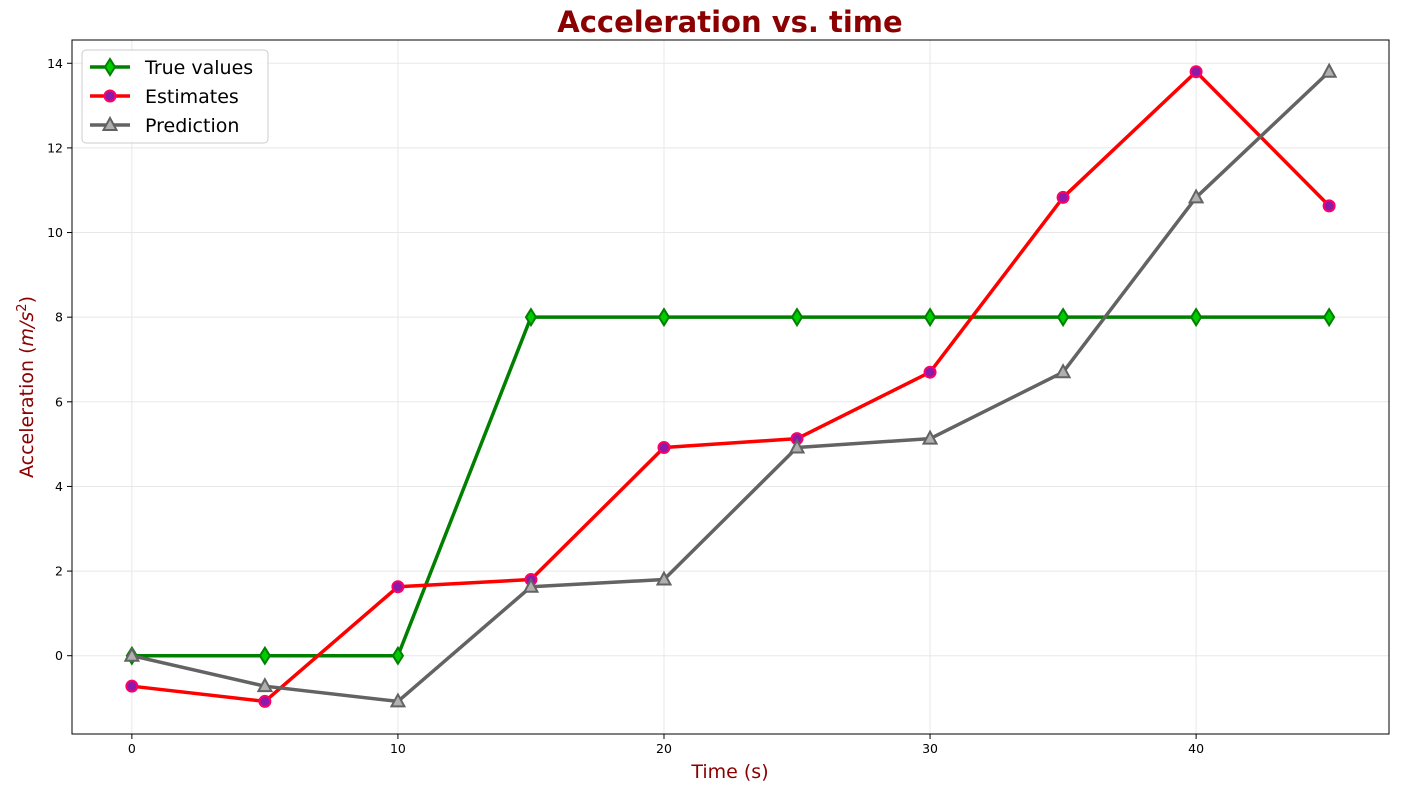 Image resolution: width=1407 pixels, height=796 pixels. What do you see at coordinates (930, 748) in the screenshot?
I see `x-tick-label: 30` at bounding box center [930, 748].